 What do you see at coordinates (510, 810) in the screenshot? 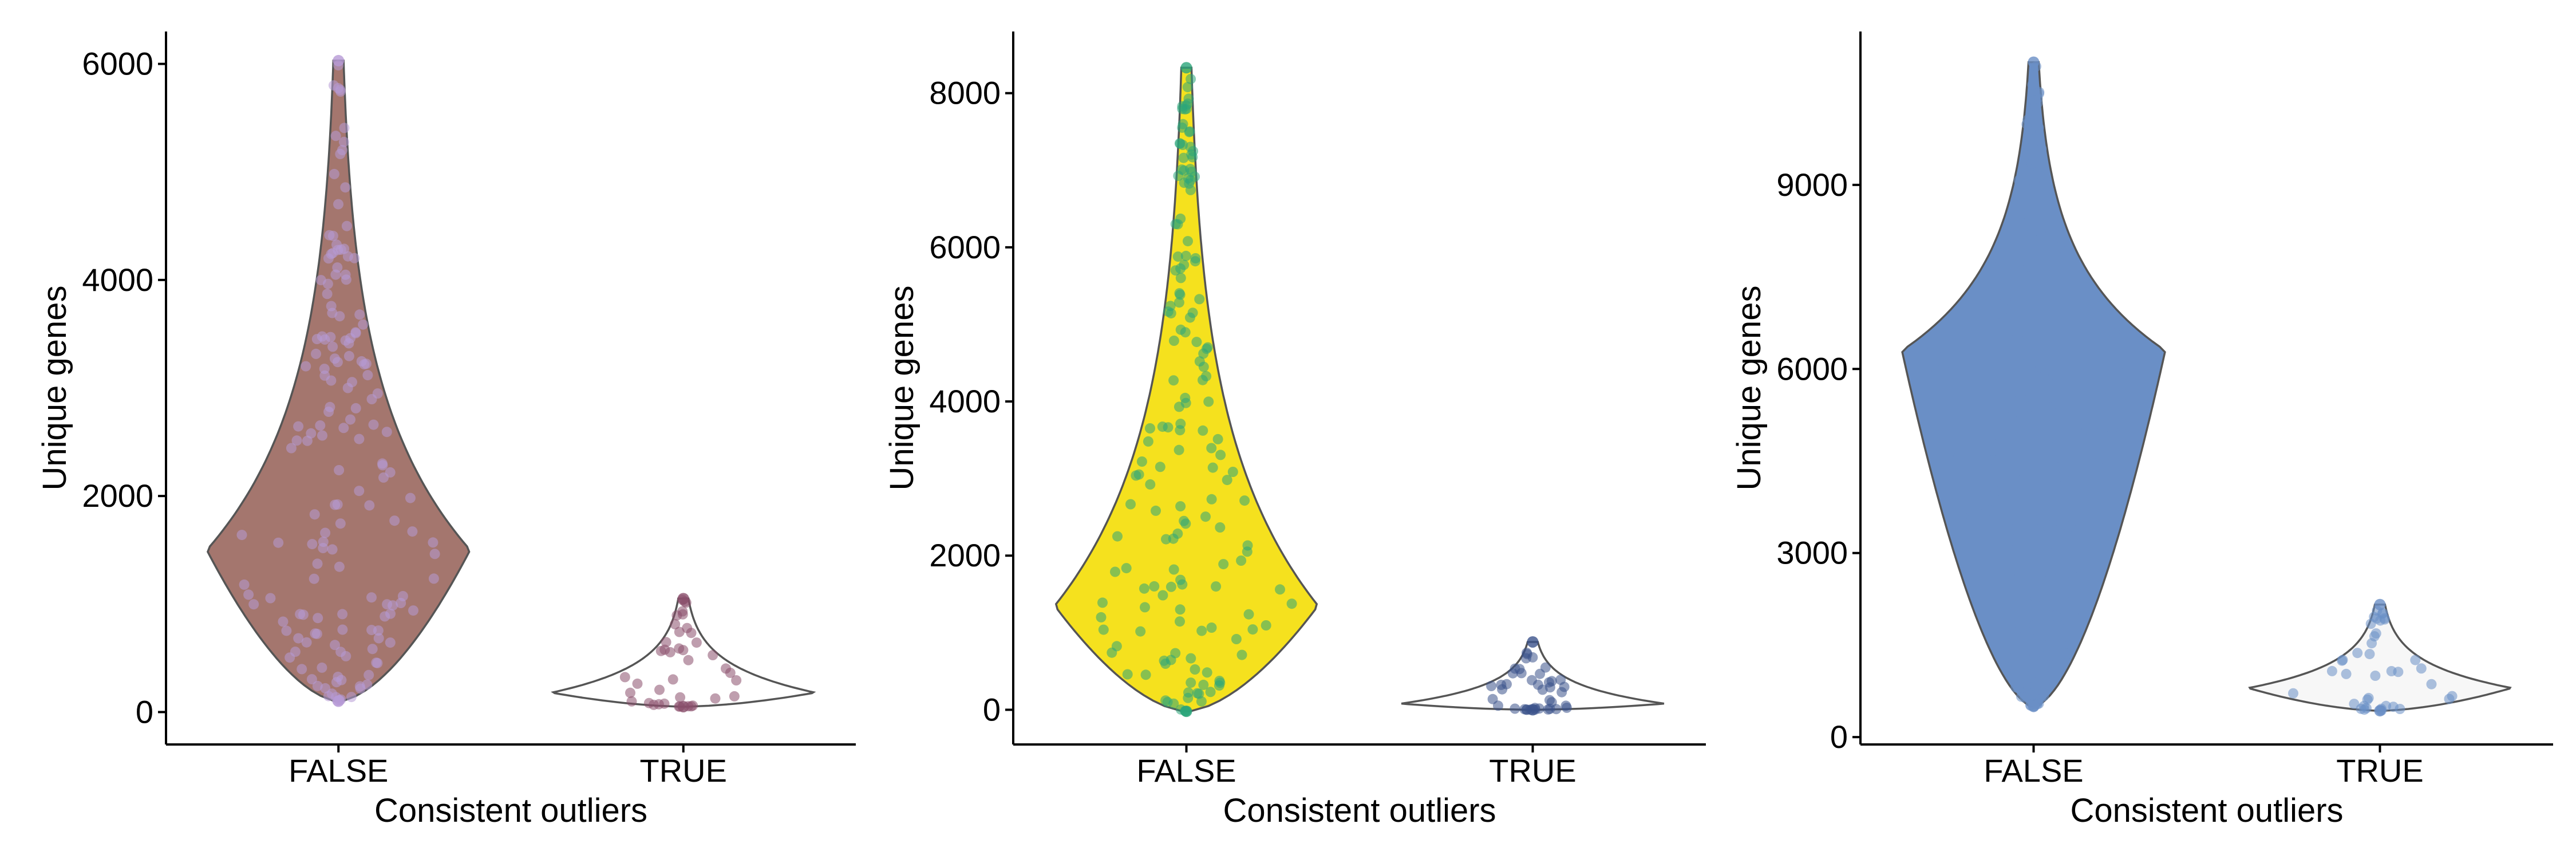
I see `x-axis-title: Consistent outliers` at bounding box center [510, 810].